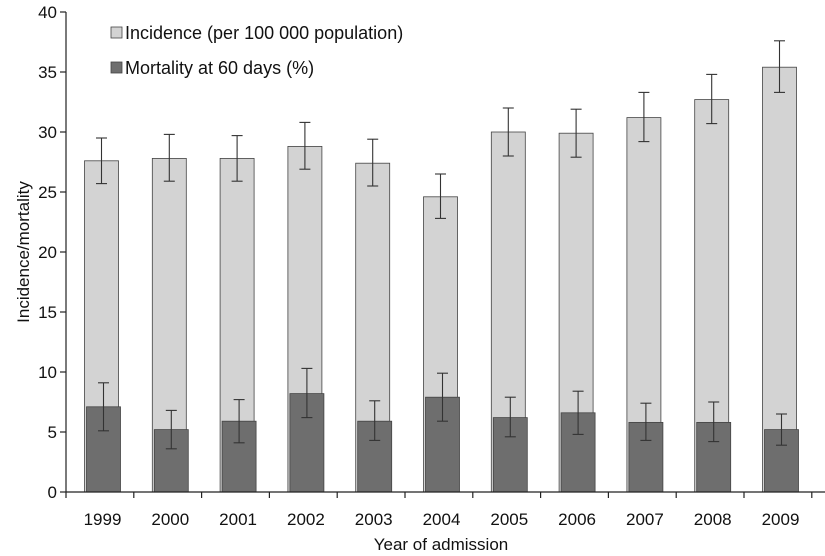 Image resolution: width=825 pixels, height=556 pixels. Describe the element at coordinates (509, 519) in the screenshot. I see `x-tick-label: 2005` at that location.